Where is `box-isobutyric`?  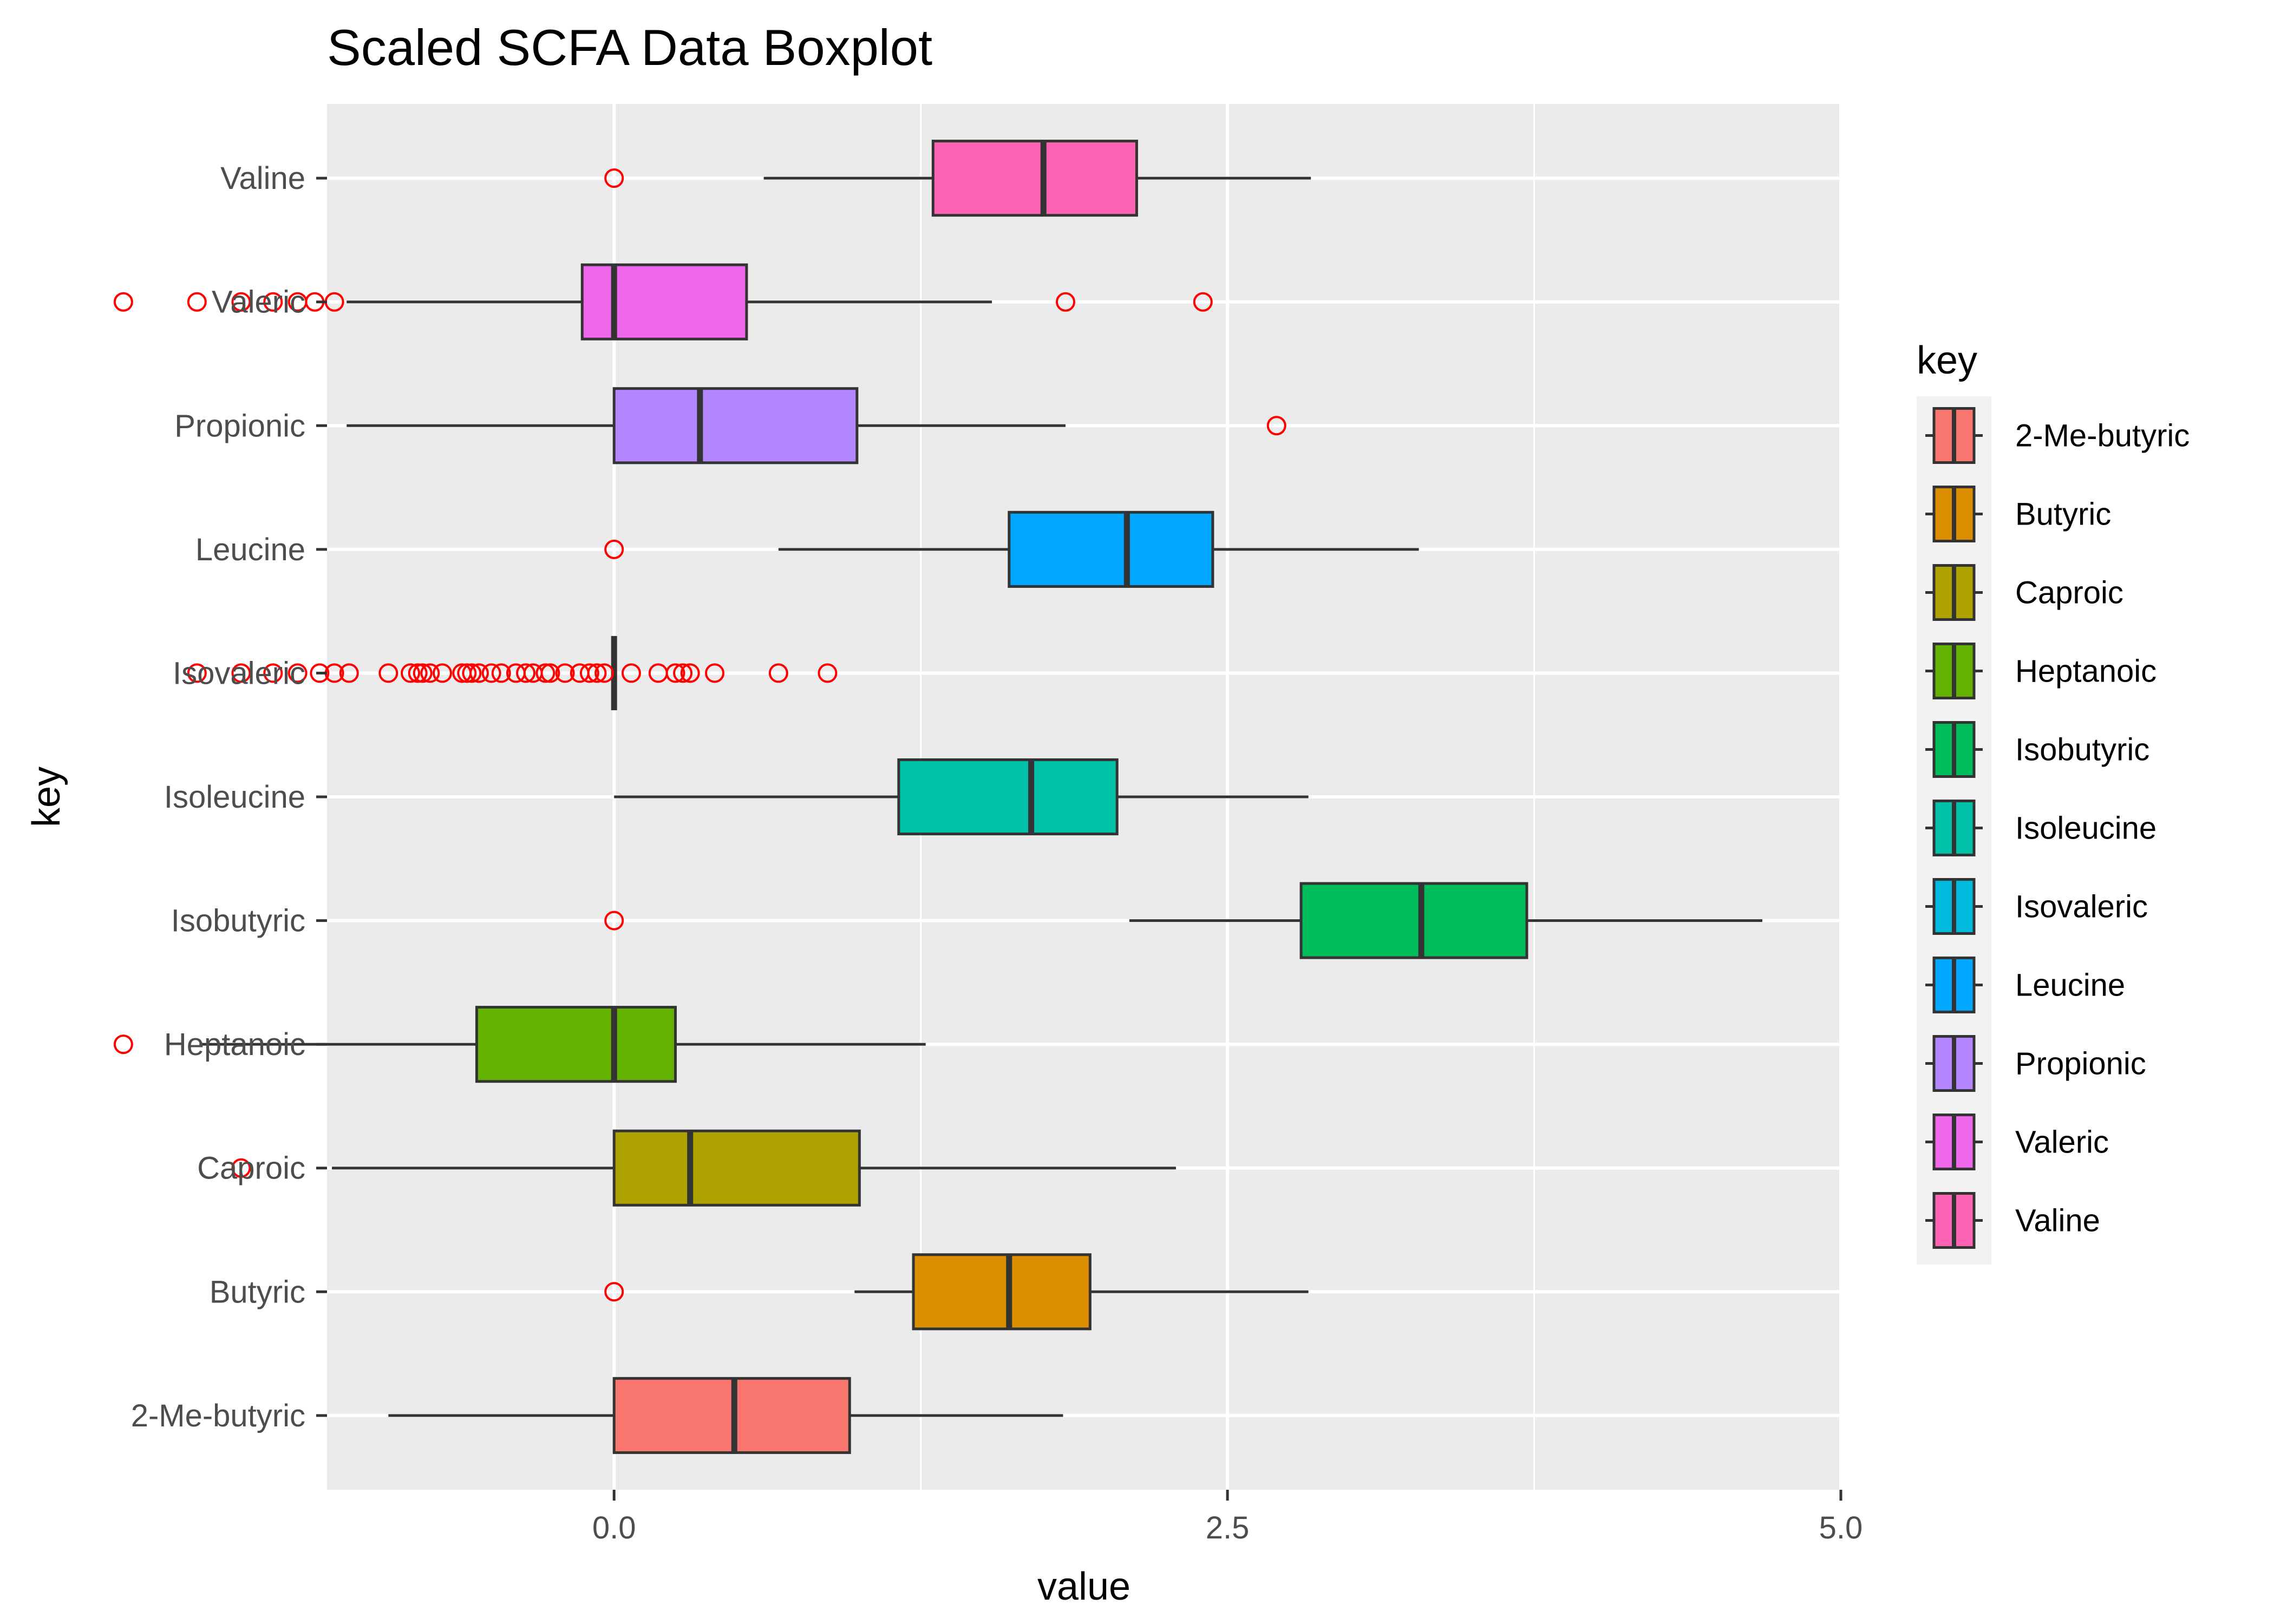
box-isobutyric is located at coordinates (1414, 920).